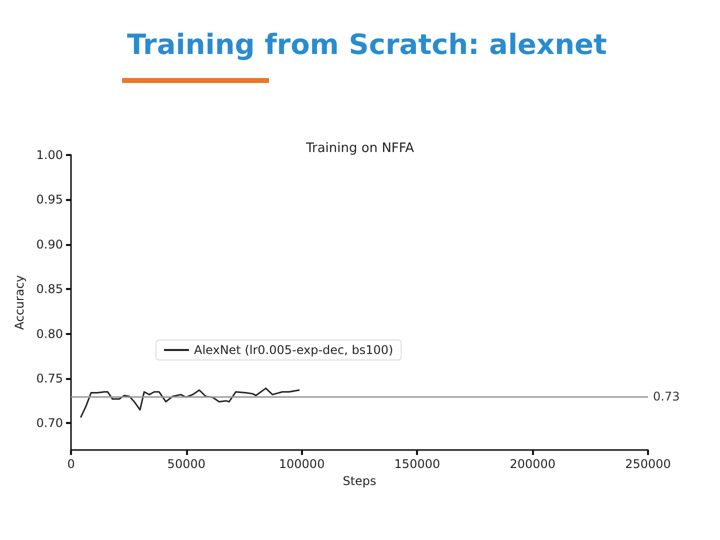 Image resolution: width=720 pixels, height=540 pixels. Describe the element at coordinates (367, 44) in the screenshot. I see `chart-title: Training from Scratch: alexnet` at that location.